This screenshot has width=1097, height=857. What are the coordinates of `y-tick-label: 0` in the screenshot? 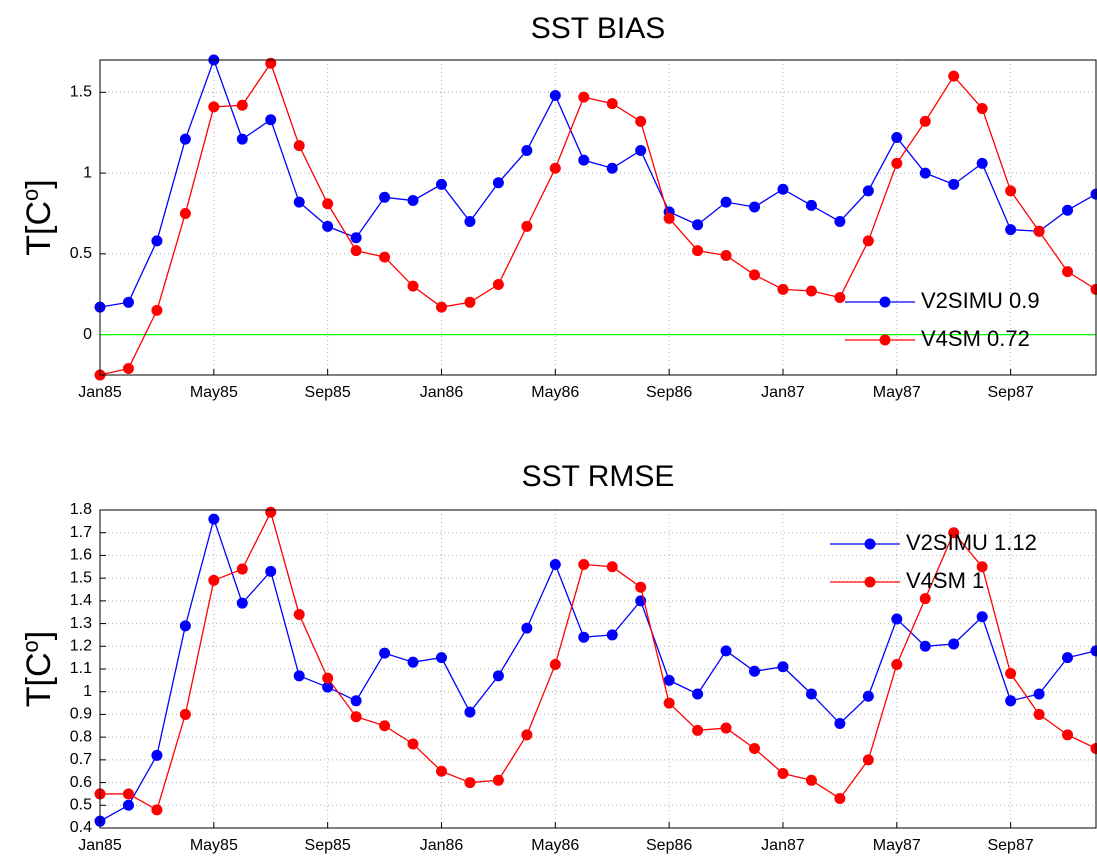 It's located at (87, 334).